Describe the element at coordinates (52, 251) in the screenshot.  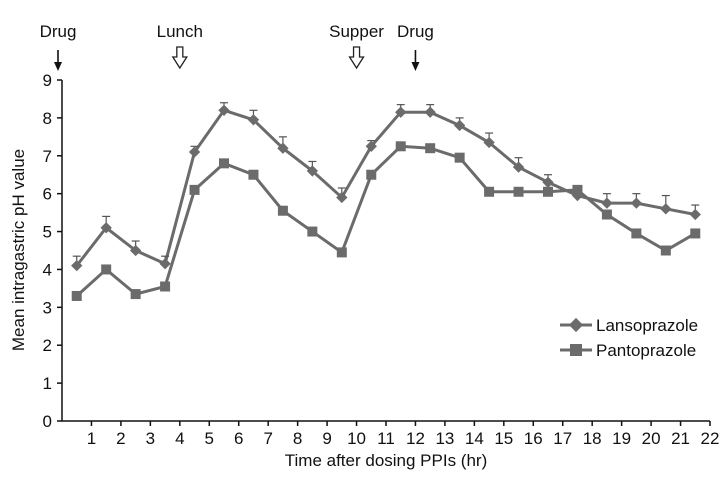
I see `y-axis-ticks: 0 1 2 3 4 5 6 7 8 9` at that location.